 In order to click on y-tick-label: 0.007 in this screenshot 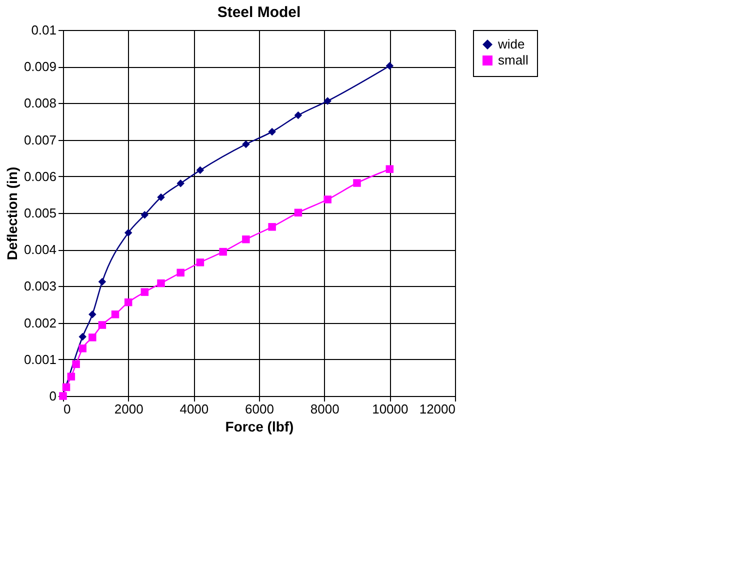, I will do `click(40, 140)`.